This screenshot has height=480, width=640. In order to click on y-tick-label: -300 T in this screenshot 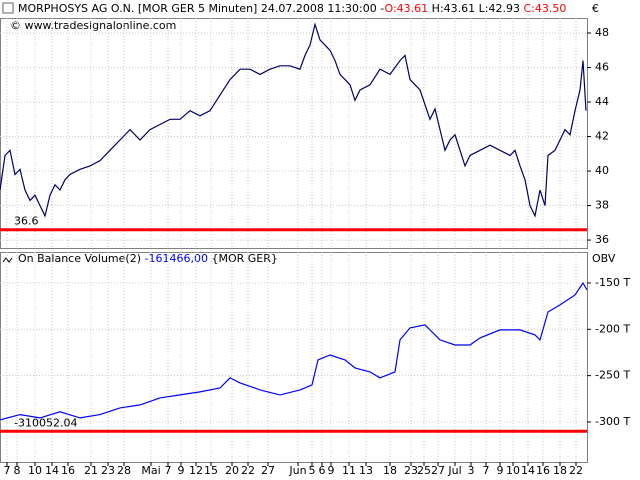, I will do `click(612, 421)`.